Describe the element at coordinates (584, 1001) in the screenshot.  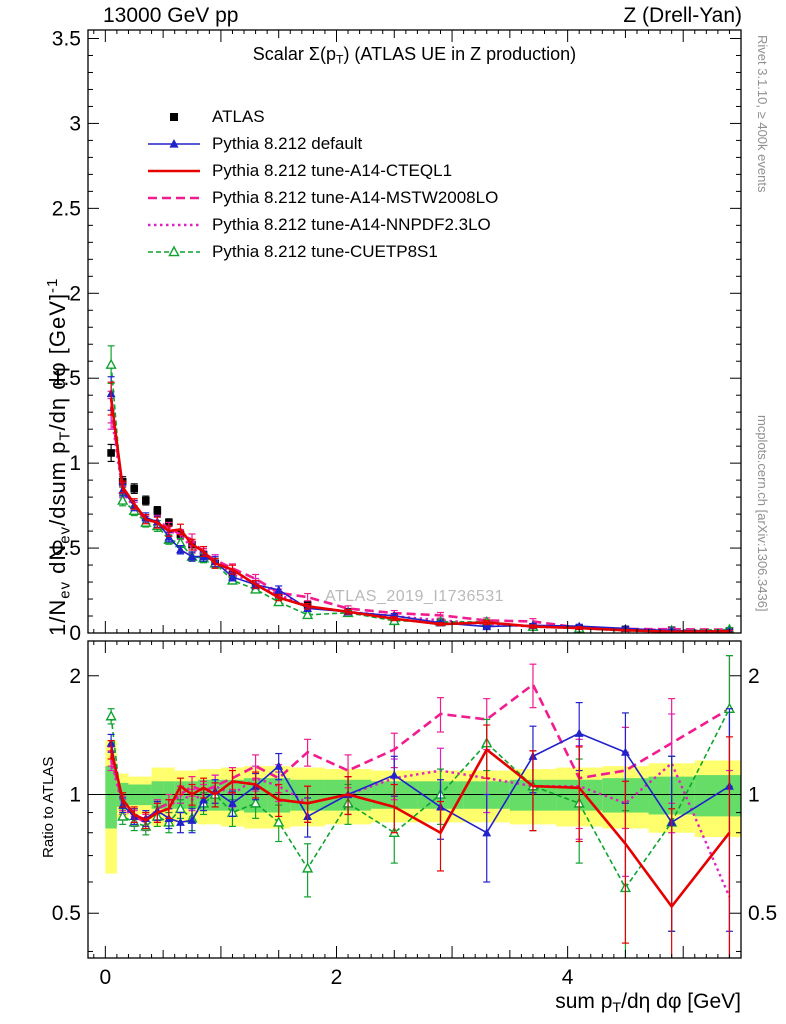
I see `xlabel-seg: sum p` at that location.